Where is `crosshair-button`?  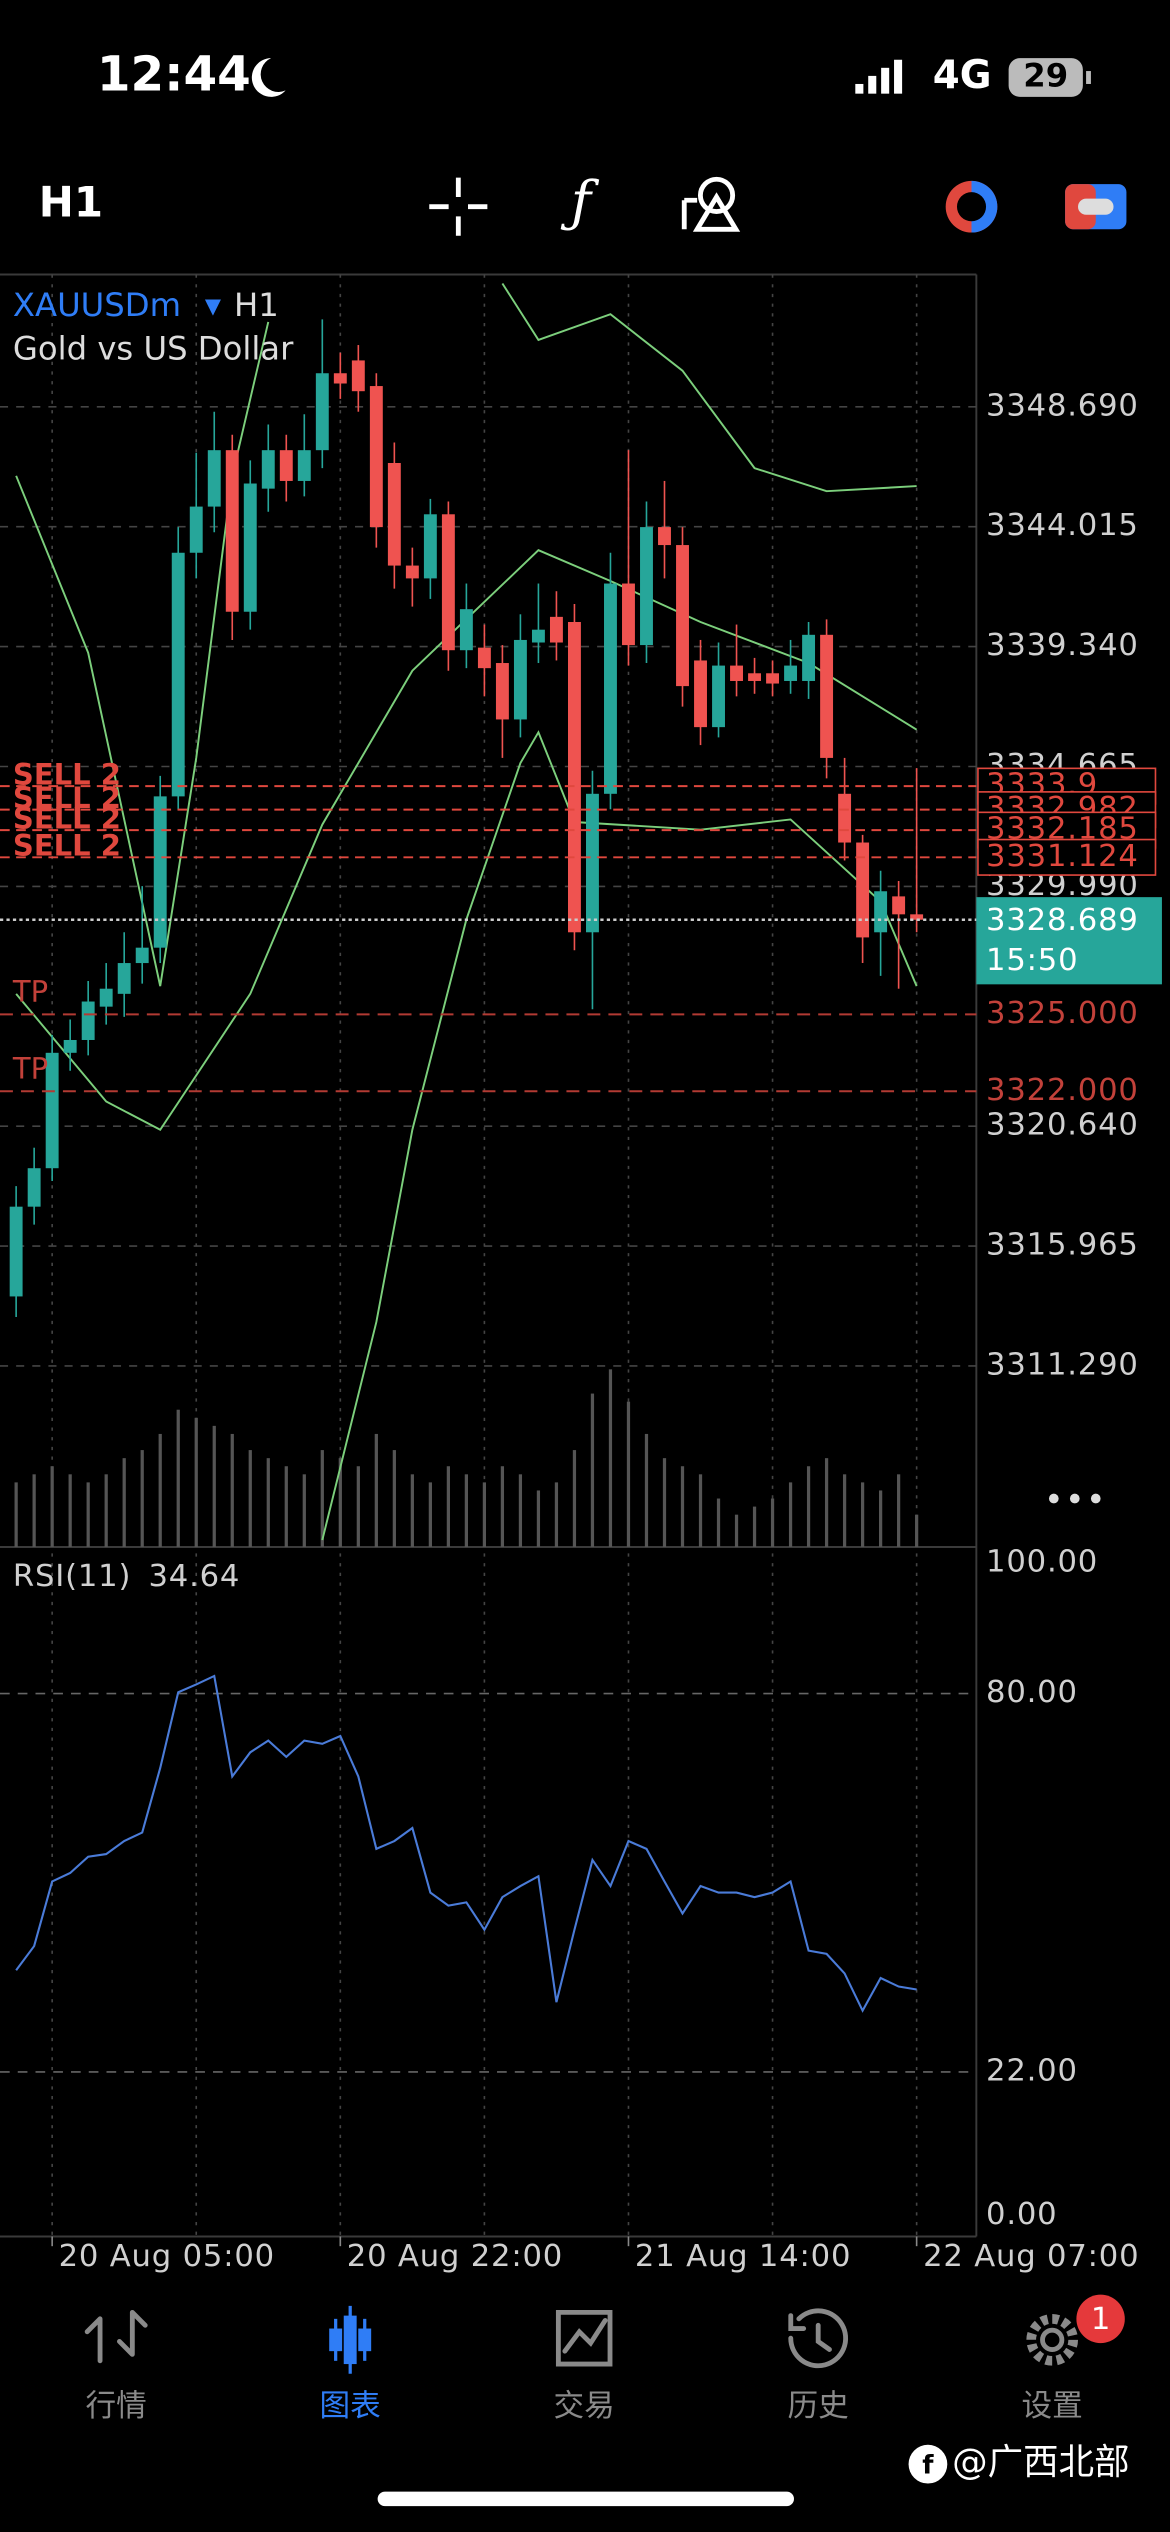
crosshair-button is located at coordinates (458, 206).